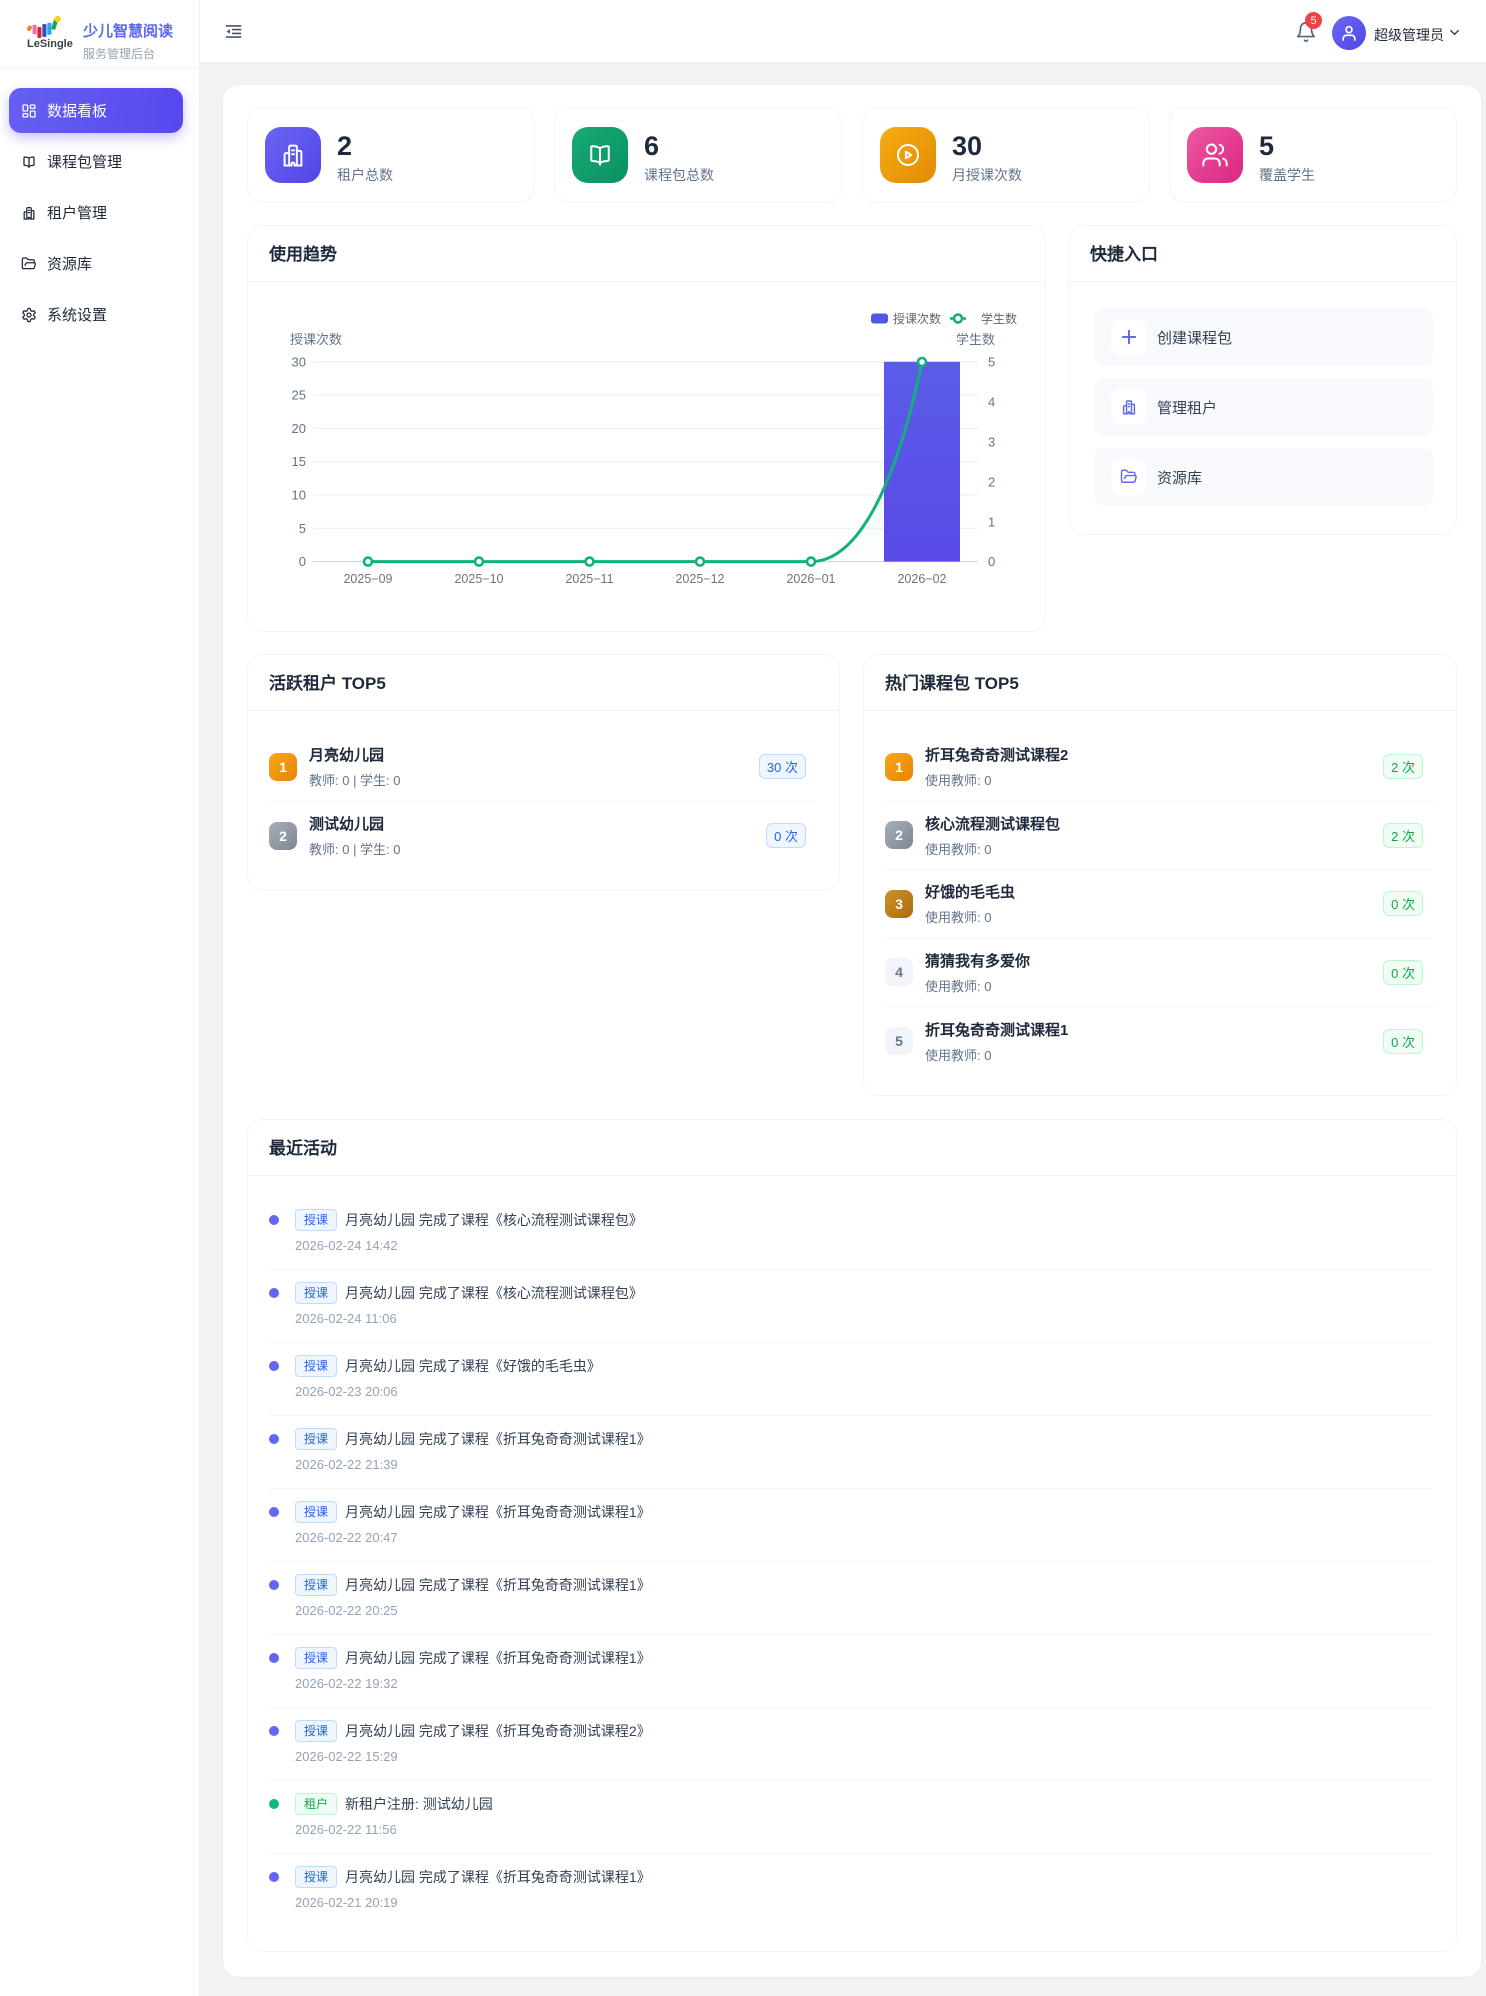 This screenshot has width=1486, height=1996. Describe the element at coordinates (699, 579) in the screenshot. I see `svg-text: 2025−12` at that location.